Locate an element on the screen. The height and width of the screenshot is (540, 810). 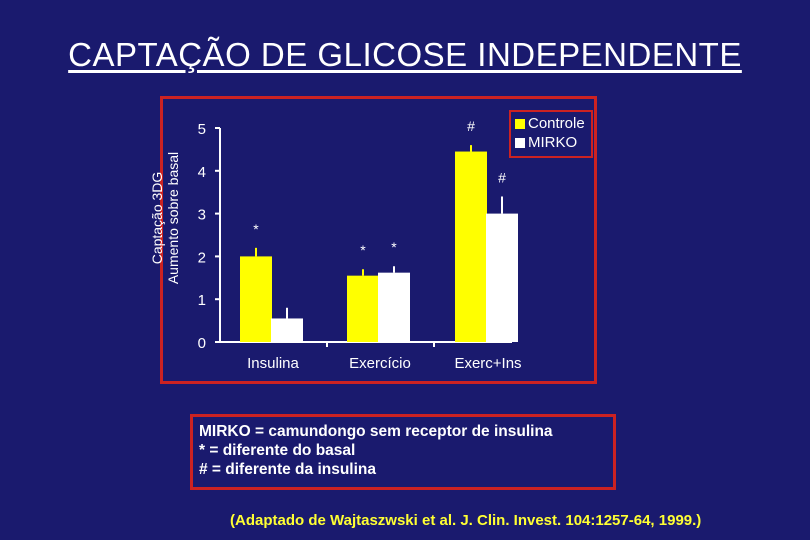
note-asterisk: * = diferente do basal is located at coordinates (277, 450).